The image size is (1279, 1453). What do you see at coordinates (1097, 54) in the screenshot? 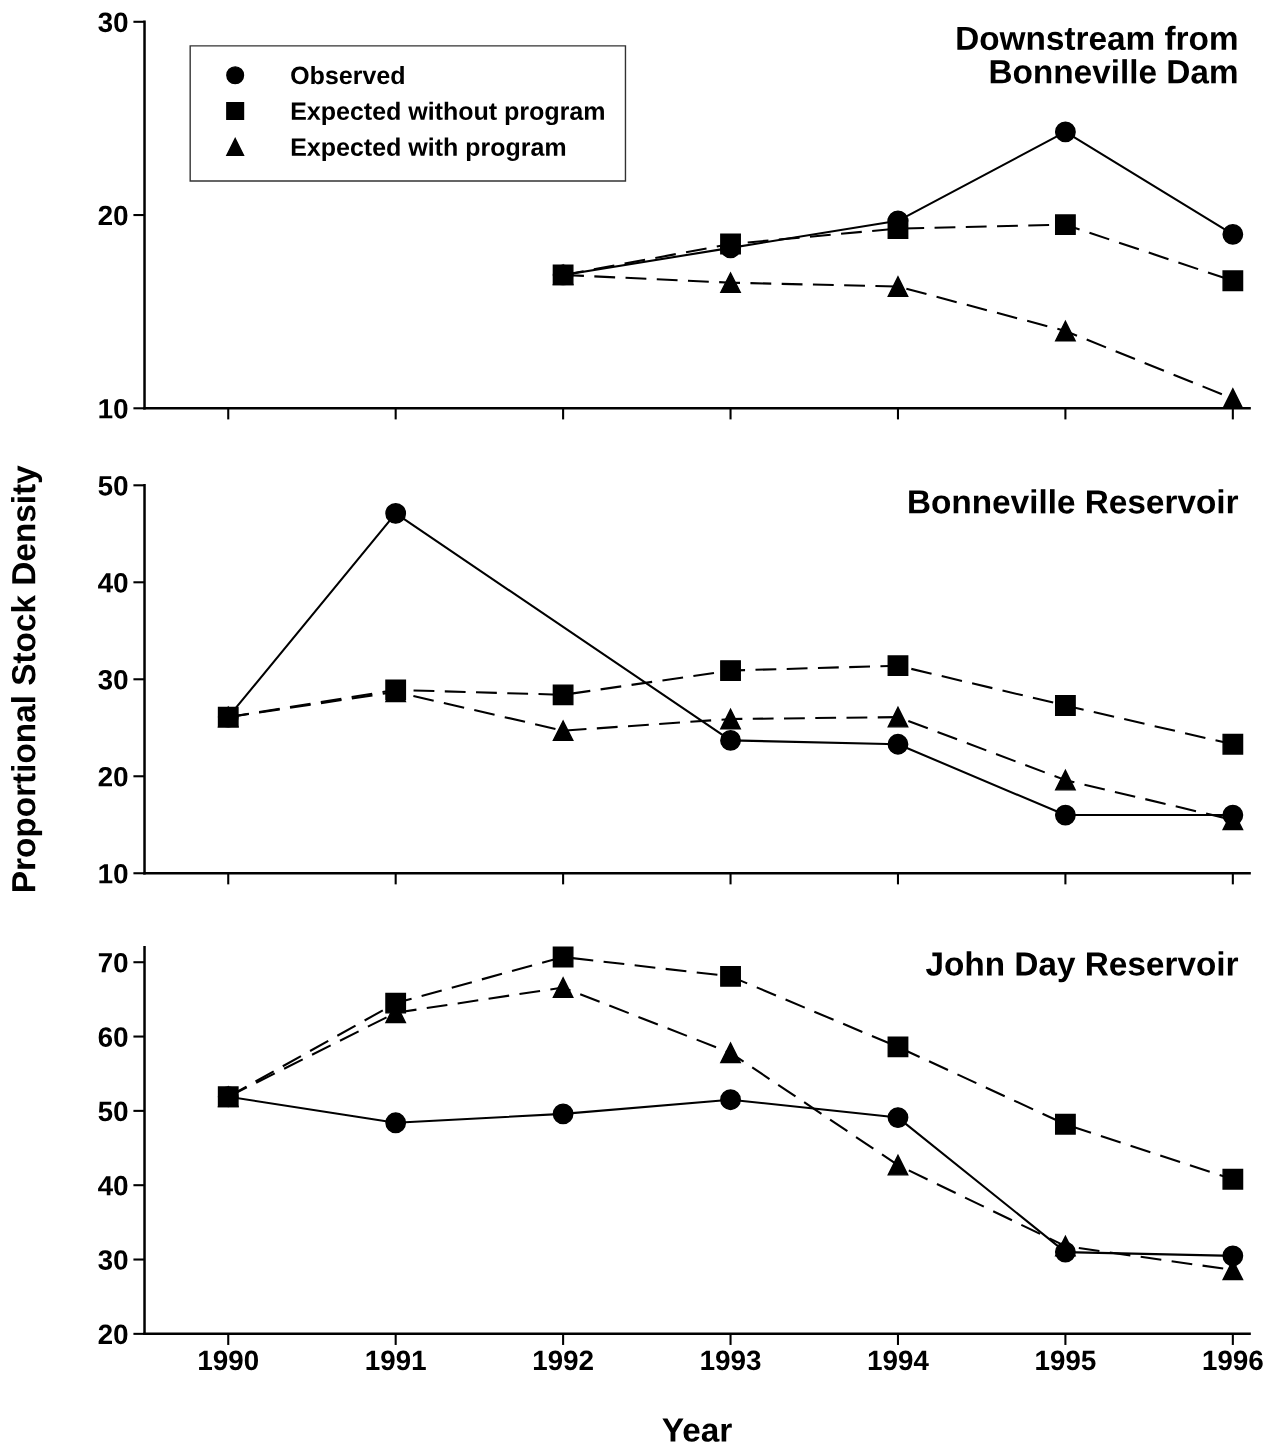
I see `chart-title: Downstream from Bonneville Dam` at bounding box center [1097, 54].